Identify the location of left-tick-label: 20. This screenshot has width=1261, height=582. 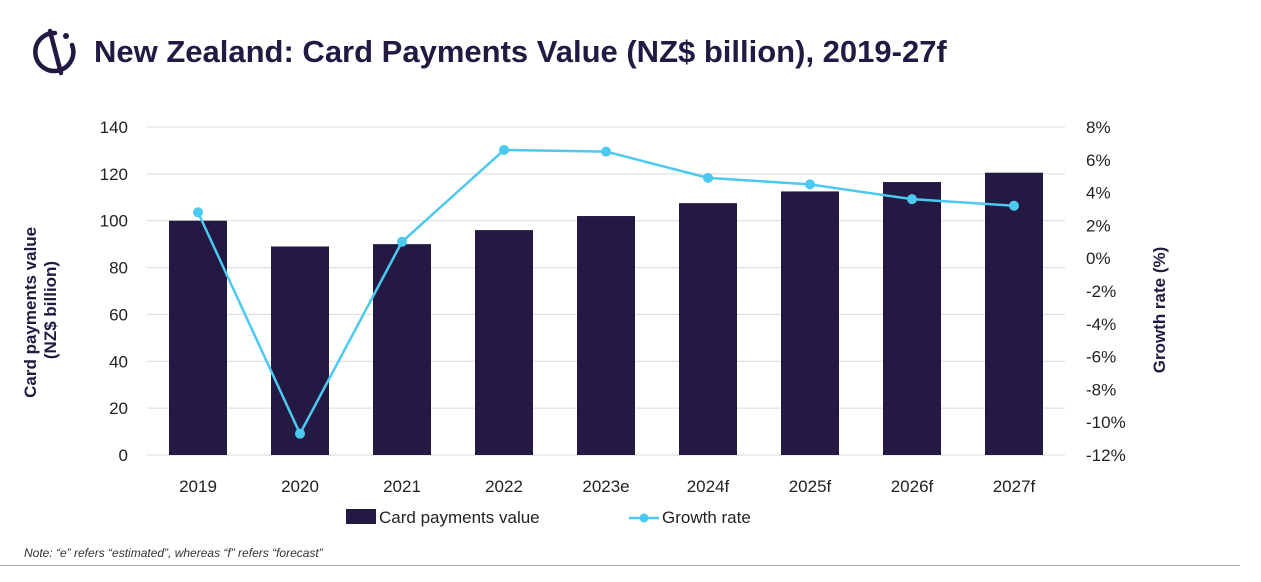
(118, 408).